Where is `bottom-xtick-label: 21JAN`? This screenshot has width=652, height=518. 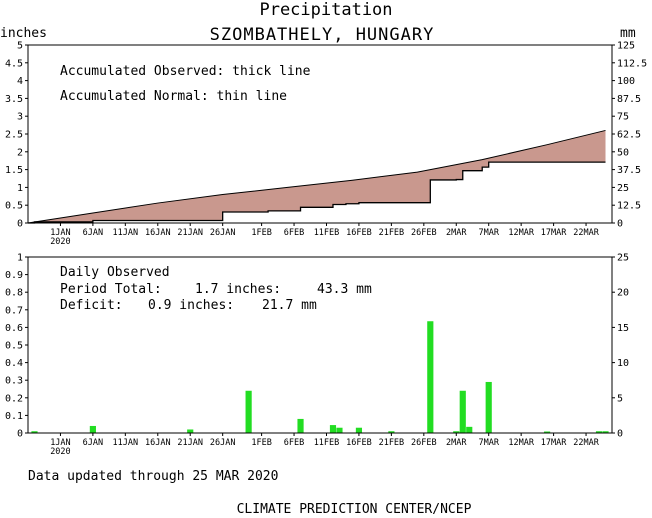
bottom-xtick-label: 21JAN is located at coordinates (190, 443).